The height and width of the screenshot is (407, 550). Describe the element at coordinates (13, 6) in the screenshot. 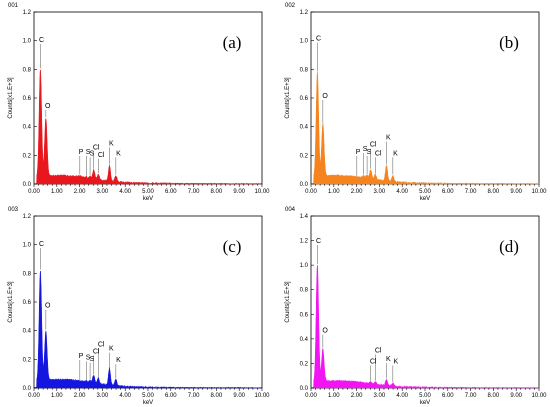

I see `sample-id: 001` at that location.